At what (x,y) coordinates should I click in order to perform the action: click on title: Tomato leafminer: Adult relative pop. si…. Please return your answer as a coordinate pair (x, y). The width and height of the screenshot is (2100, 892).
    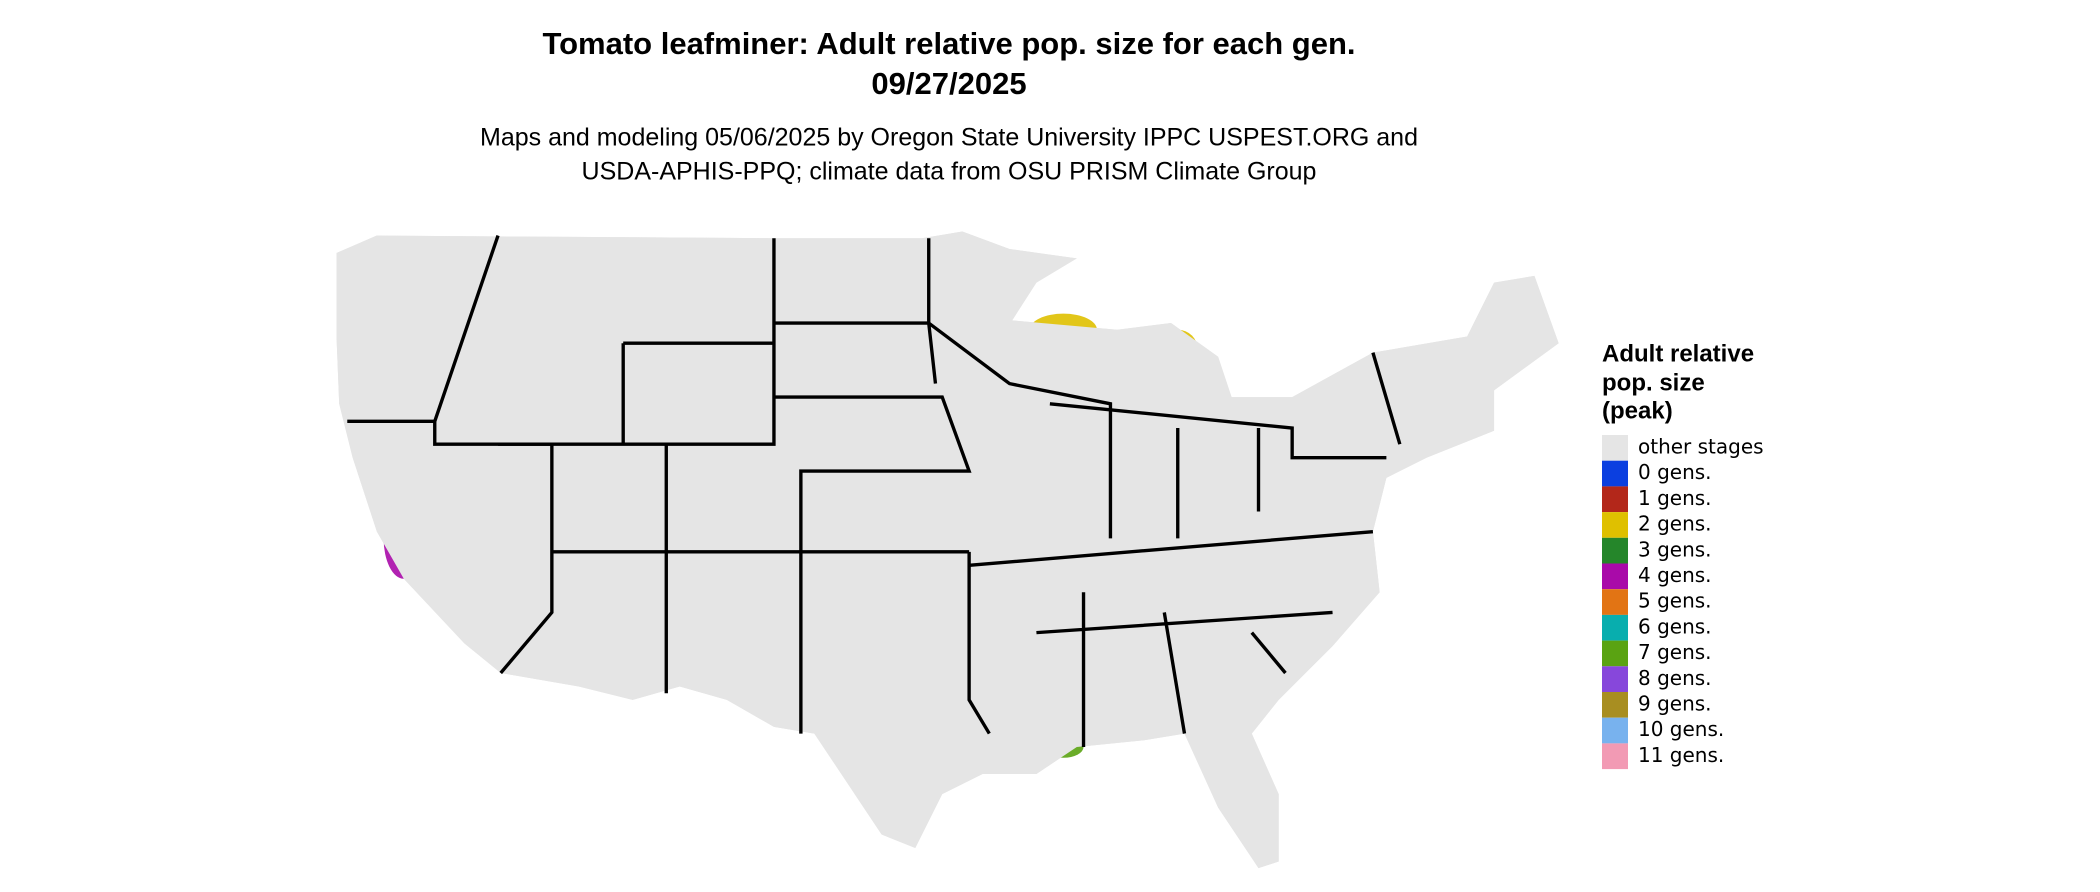
    Looking at the image, I should click on (948, 43).